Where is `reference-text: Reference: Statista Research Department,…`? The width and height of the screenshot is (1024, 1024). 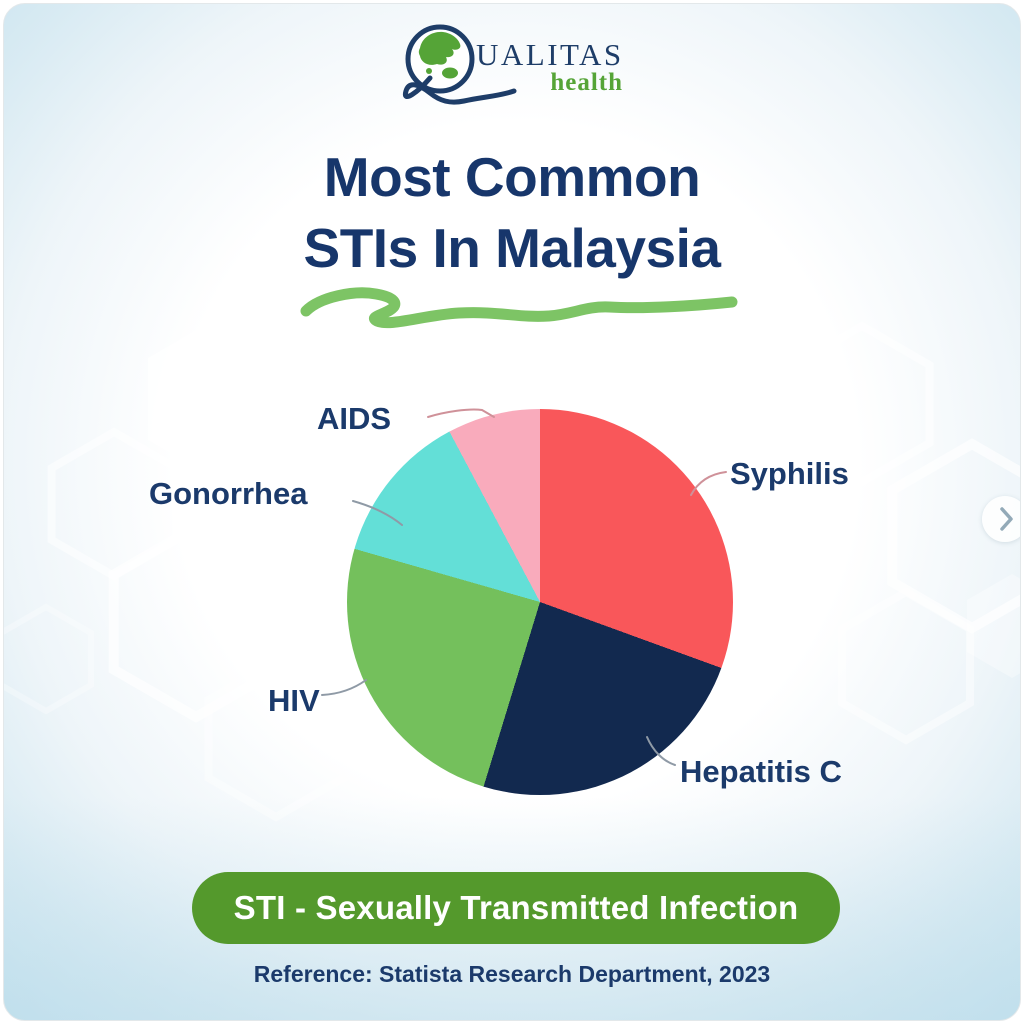 reference-text: Reference: Statista Research Department,… is located at coordinates (512, 974).